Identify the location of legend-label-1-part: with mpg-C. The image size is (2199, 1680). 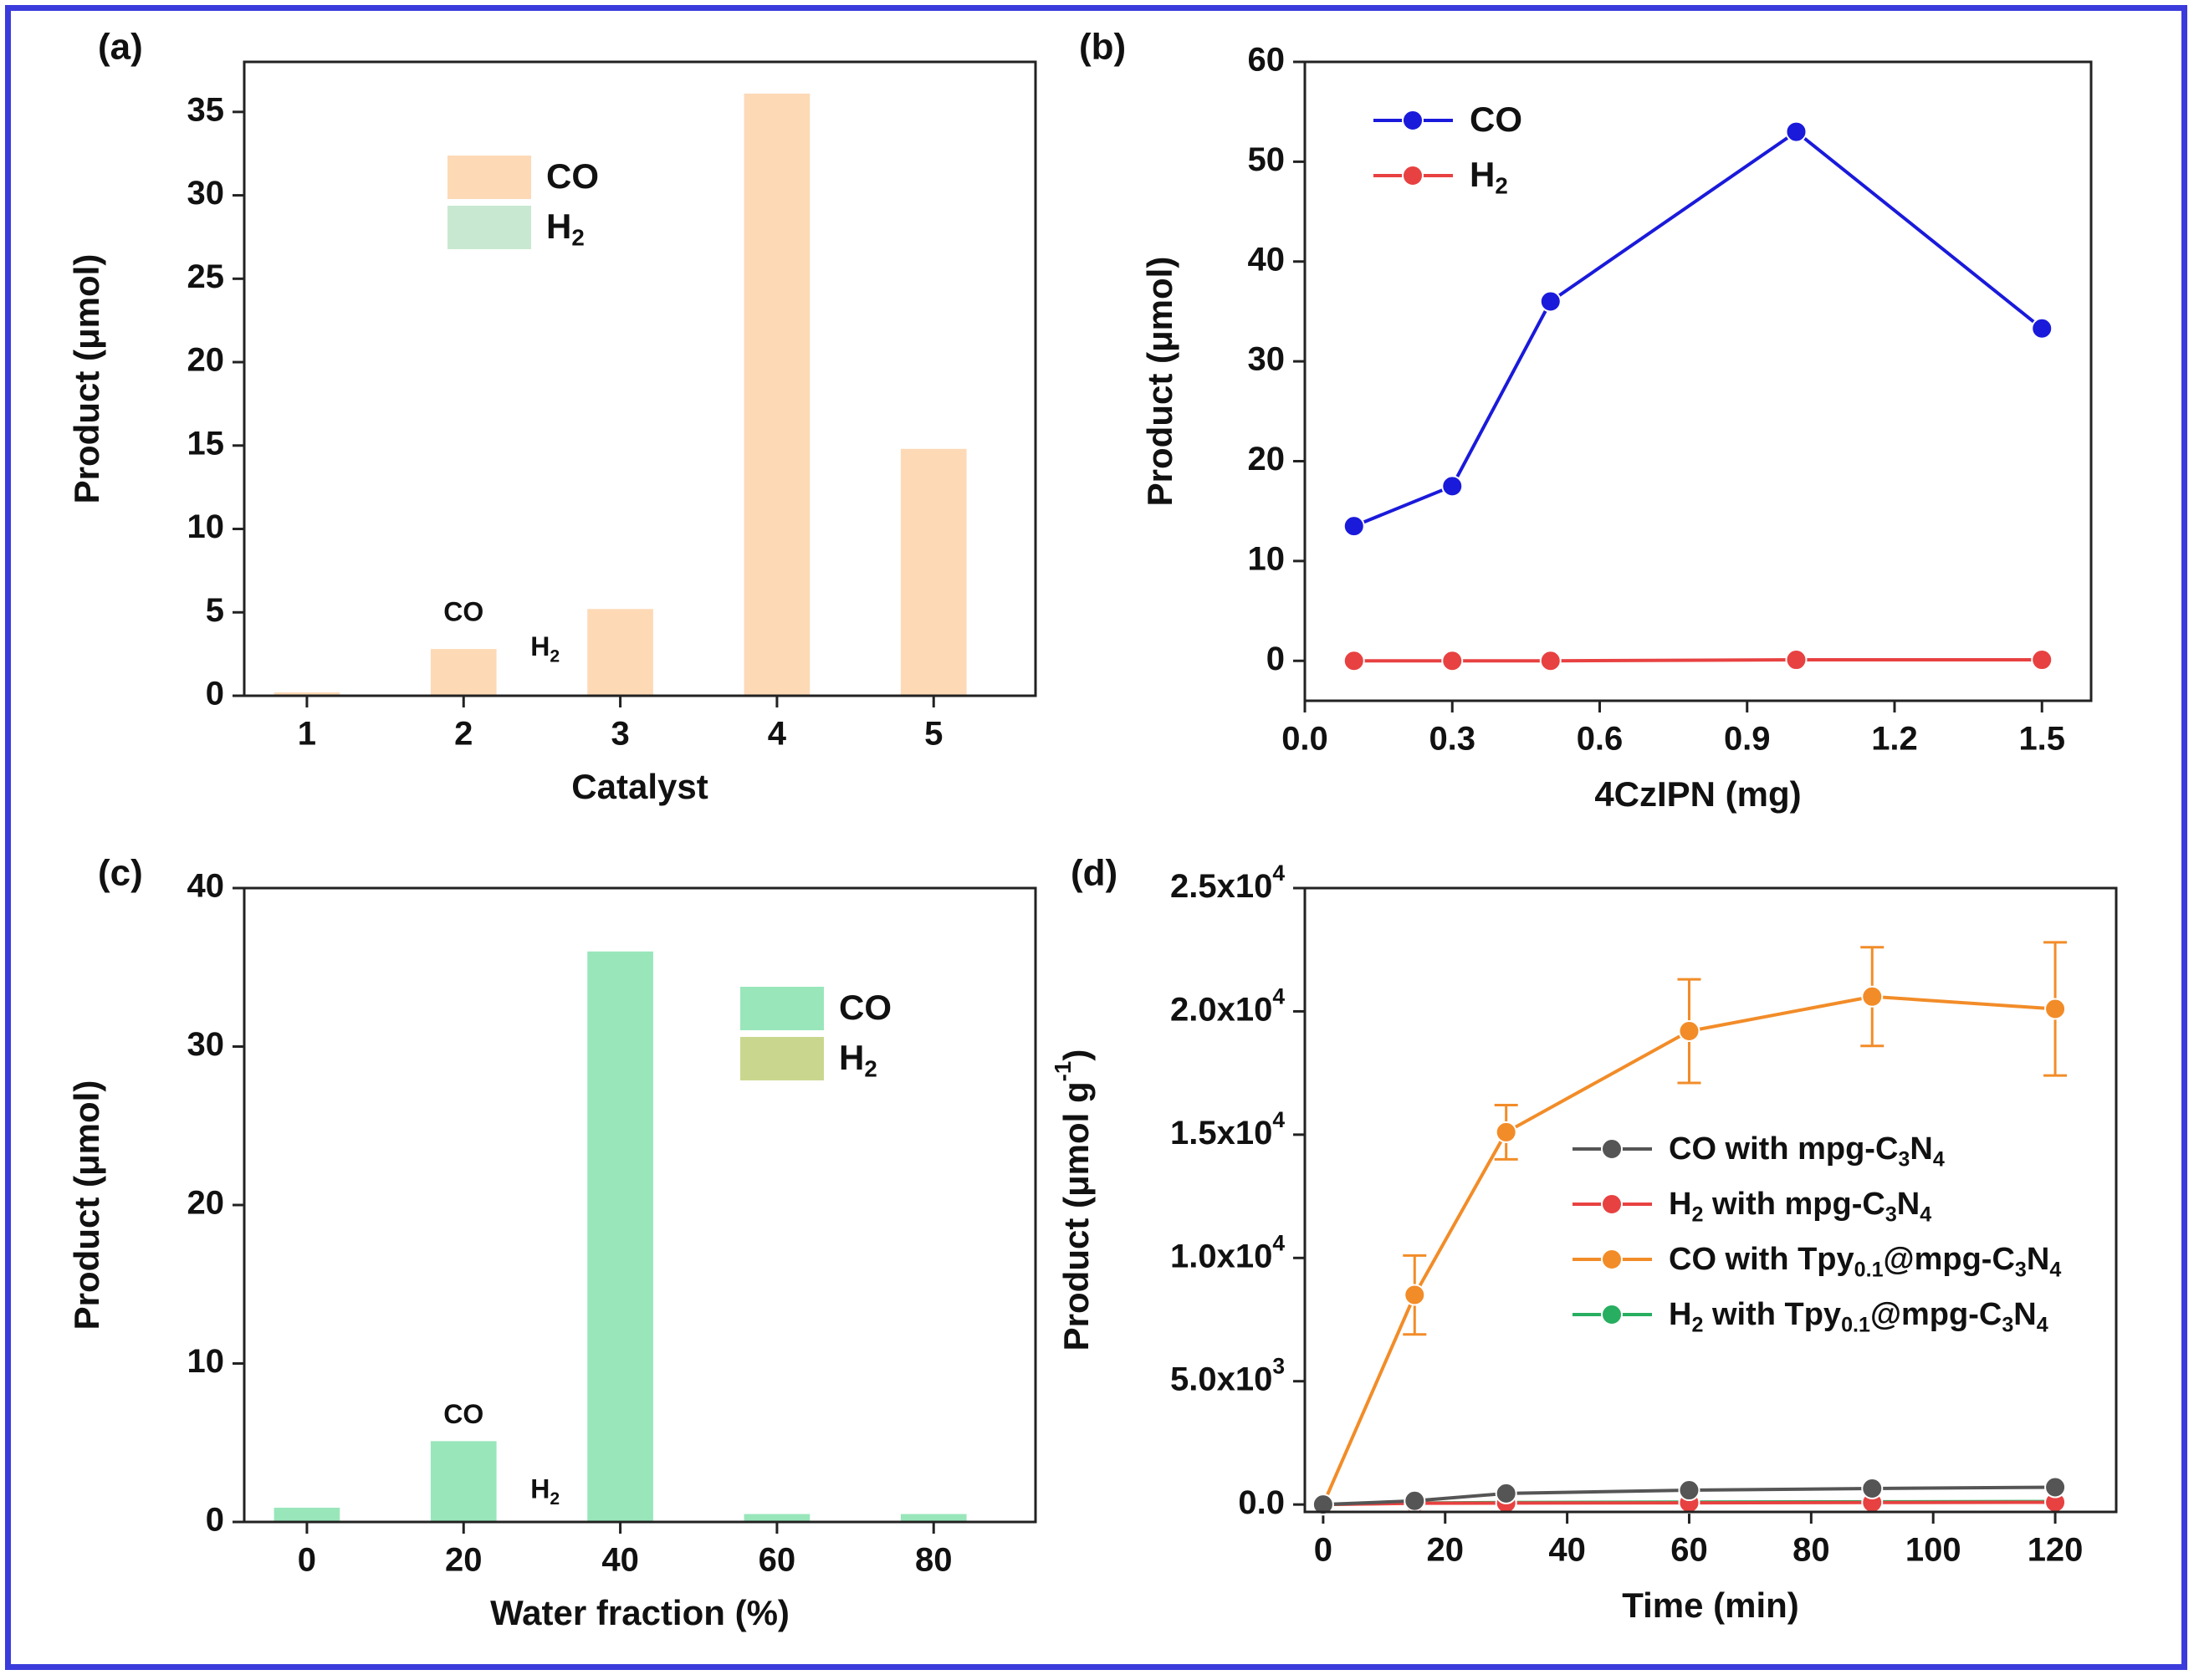
(1793, 1204).